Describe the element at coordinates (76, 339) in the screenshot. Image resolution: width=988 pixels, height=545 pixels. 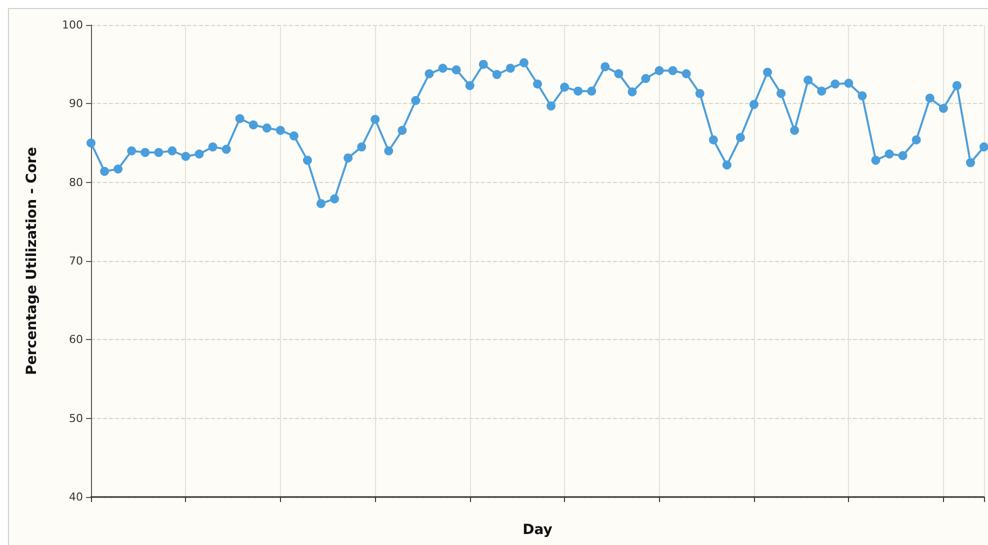
I see `y-tick-label: 60` at that location.